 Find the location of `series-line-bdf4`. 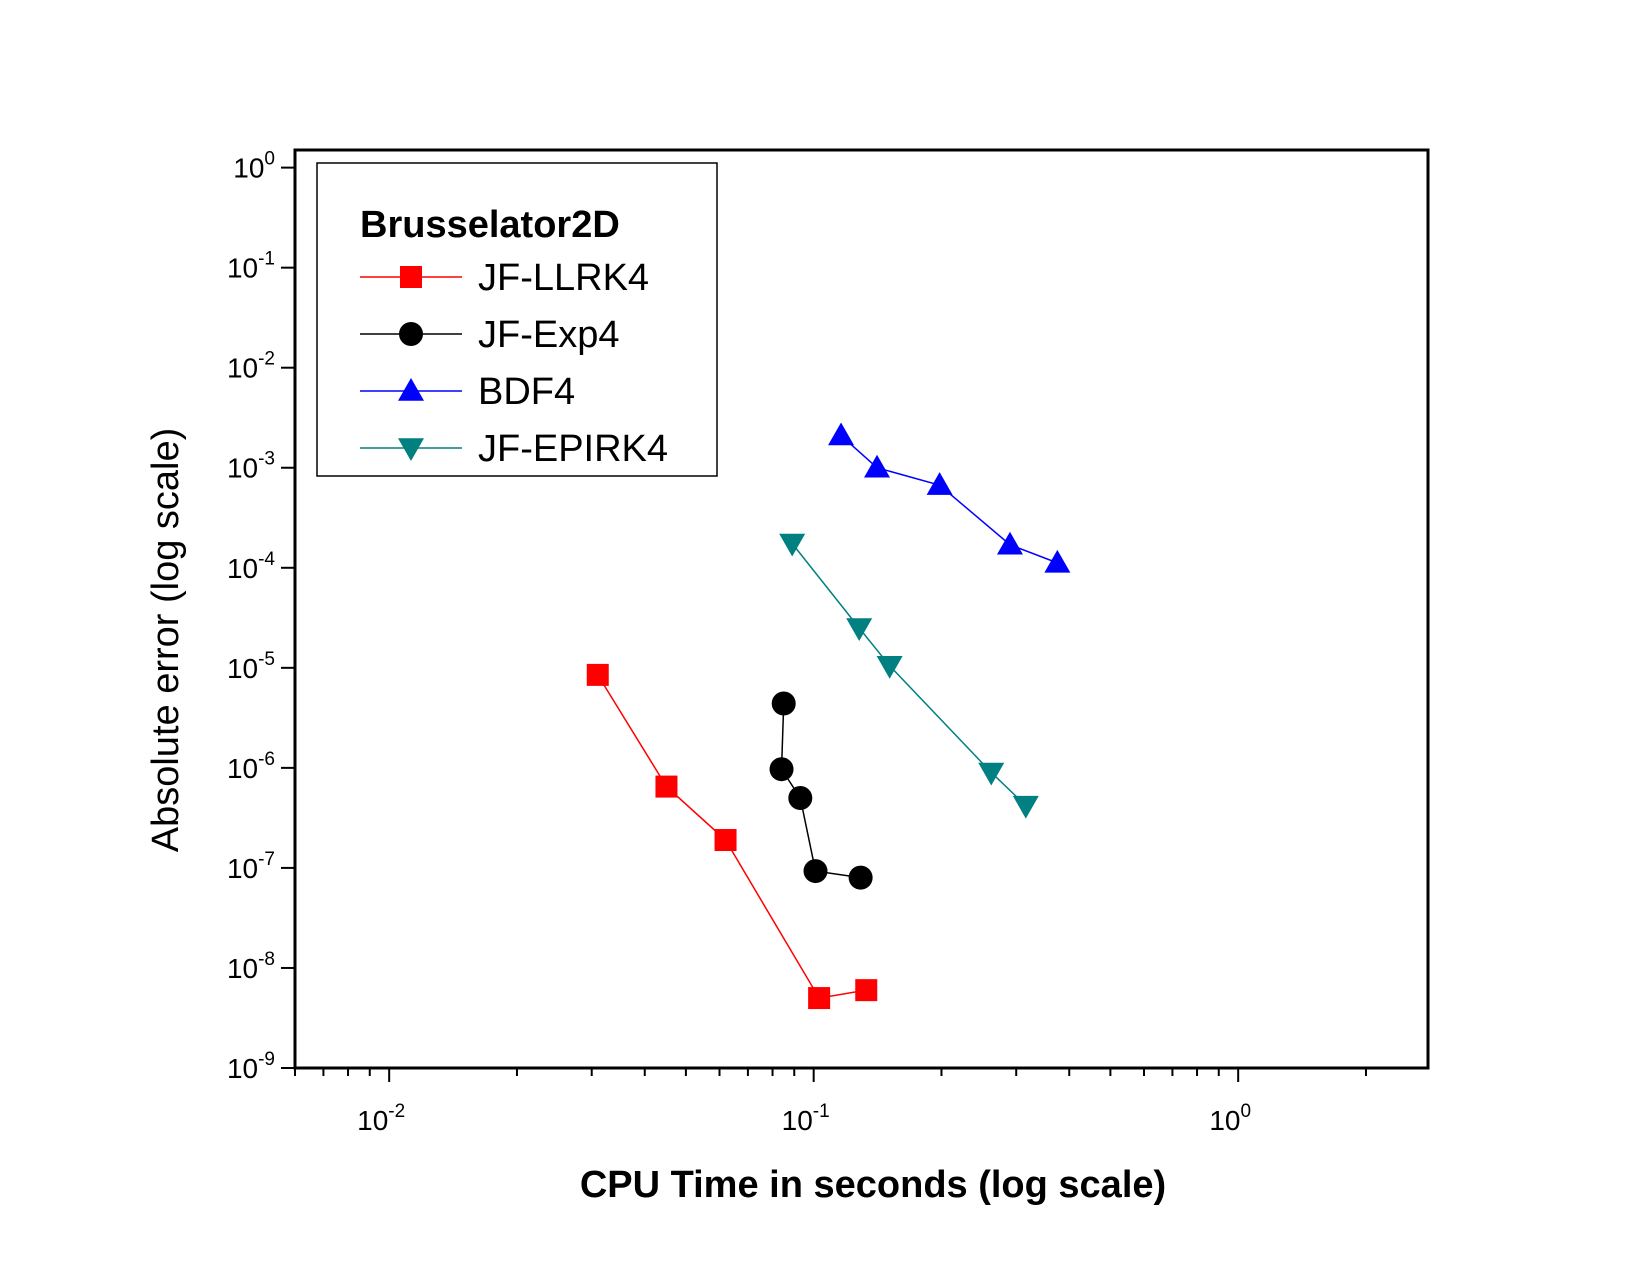

series-line-bdf4 is located at coordinates (949, 499).